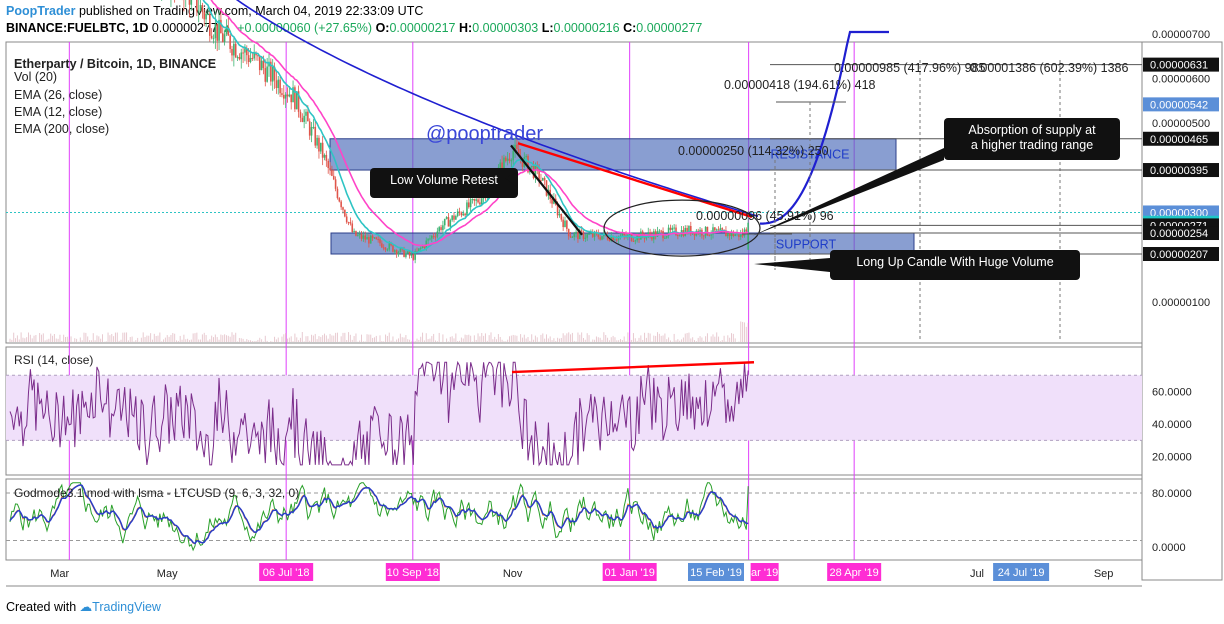 The height and width of the screenshot is (624, 1224). I want to click on godmode-tick: 80.0000, so click(1172, 494).